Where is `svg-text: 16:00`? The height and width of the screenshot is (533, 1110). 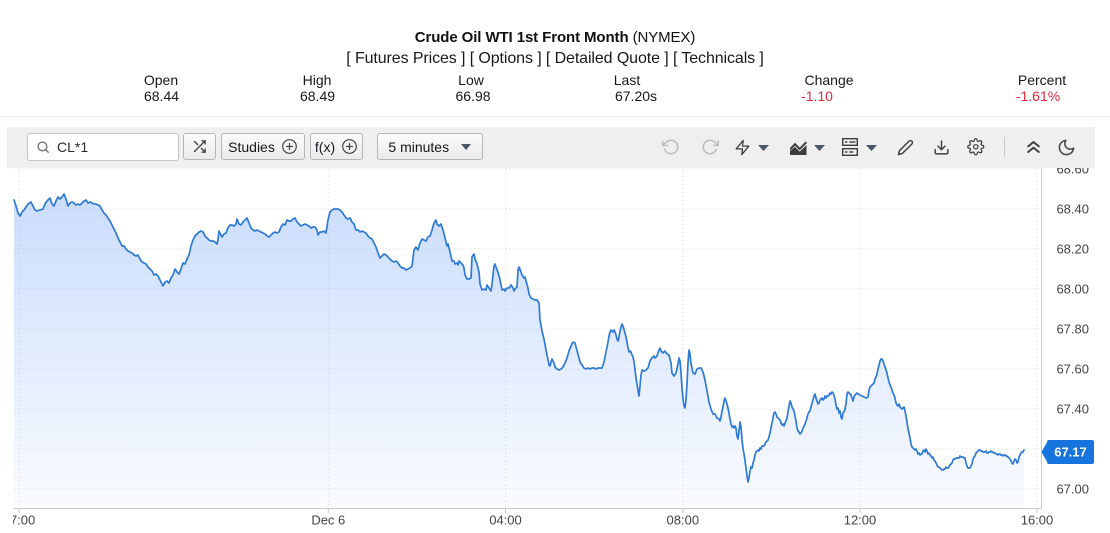 svg-text: 16:00 is located at coordinates (1037, 520).